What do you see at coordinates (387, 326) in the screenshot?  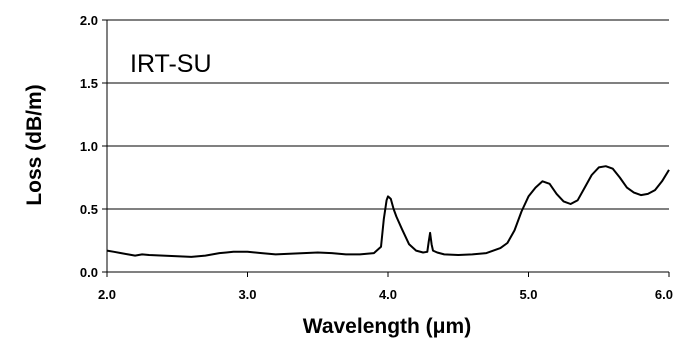 I see `x-axis-title: Wavelength (μm)` at bounding box center [387, 326].